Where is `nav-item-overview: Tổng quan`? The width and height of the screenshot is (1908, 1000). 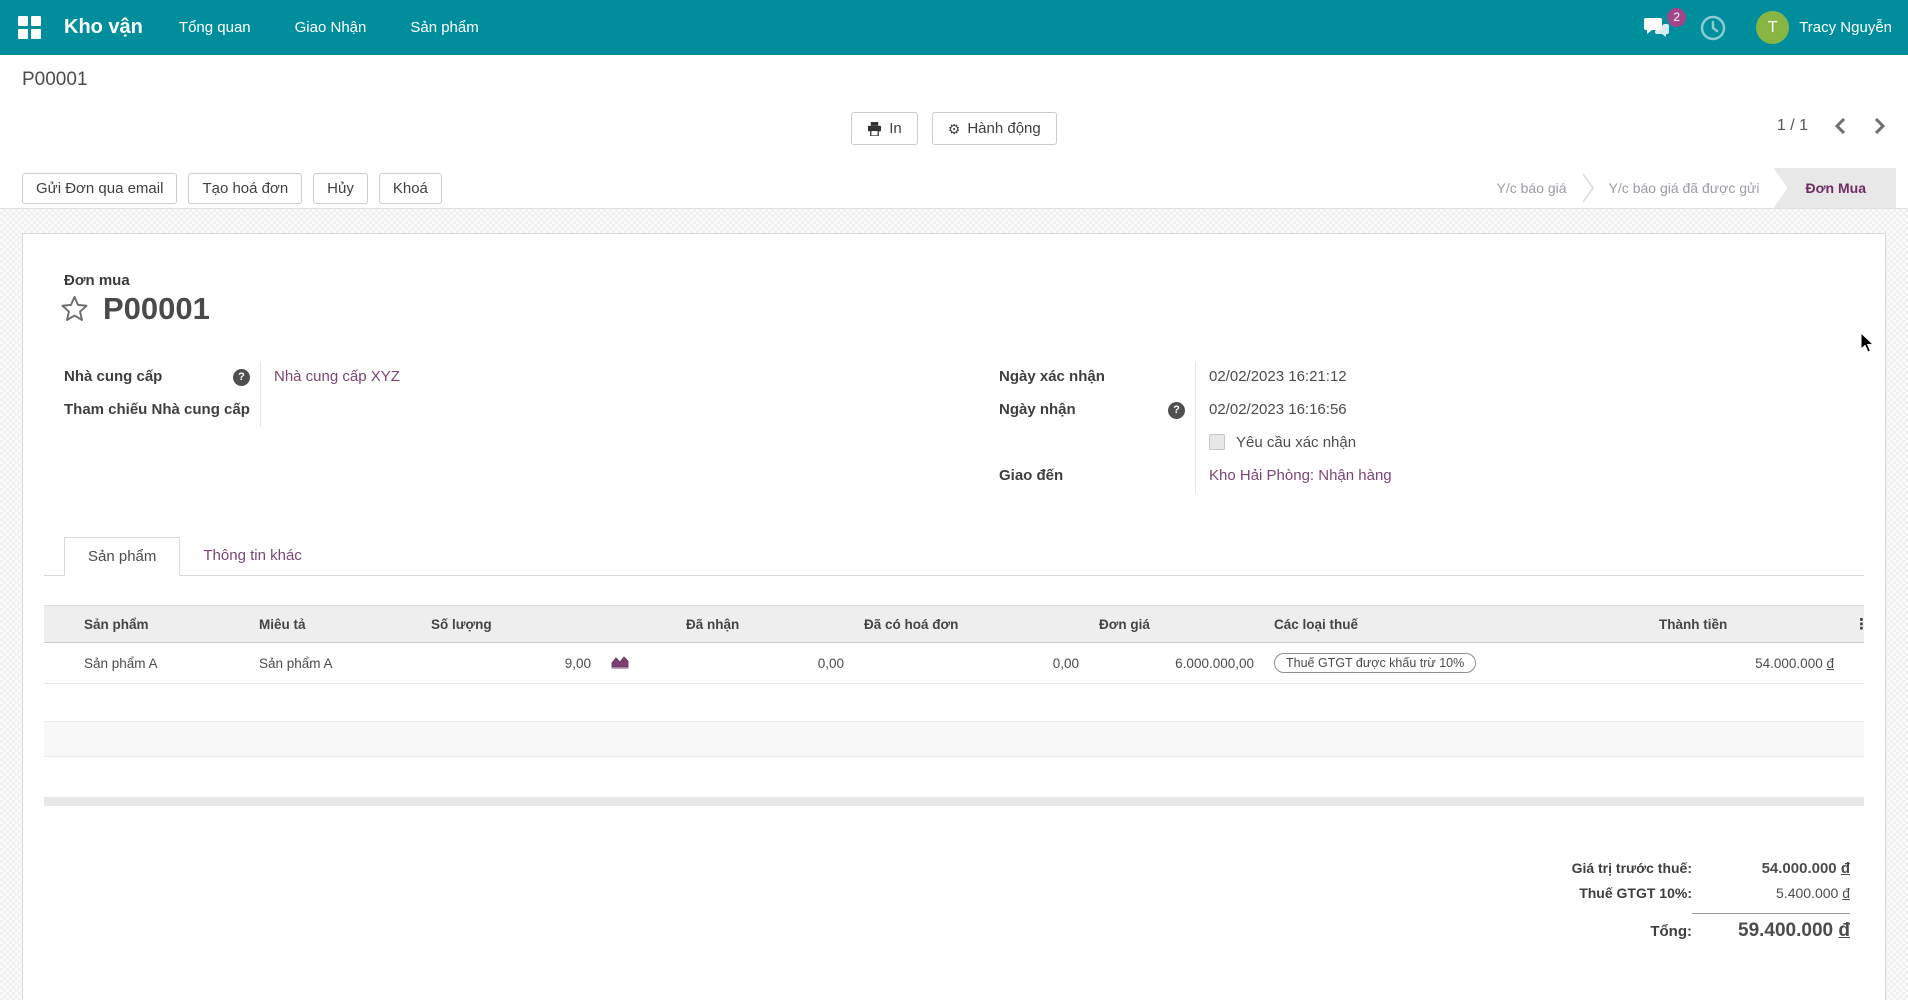
nav-item-overview: Tổng quan is located at coordinates (214, 27).